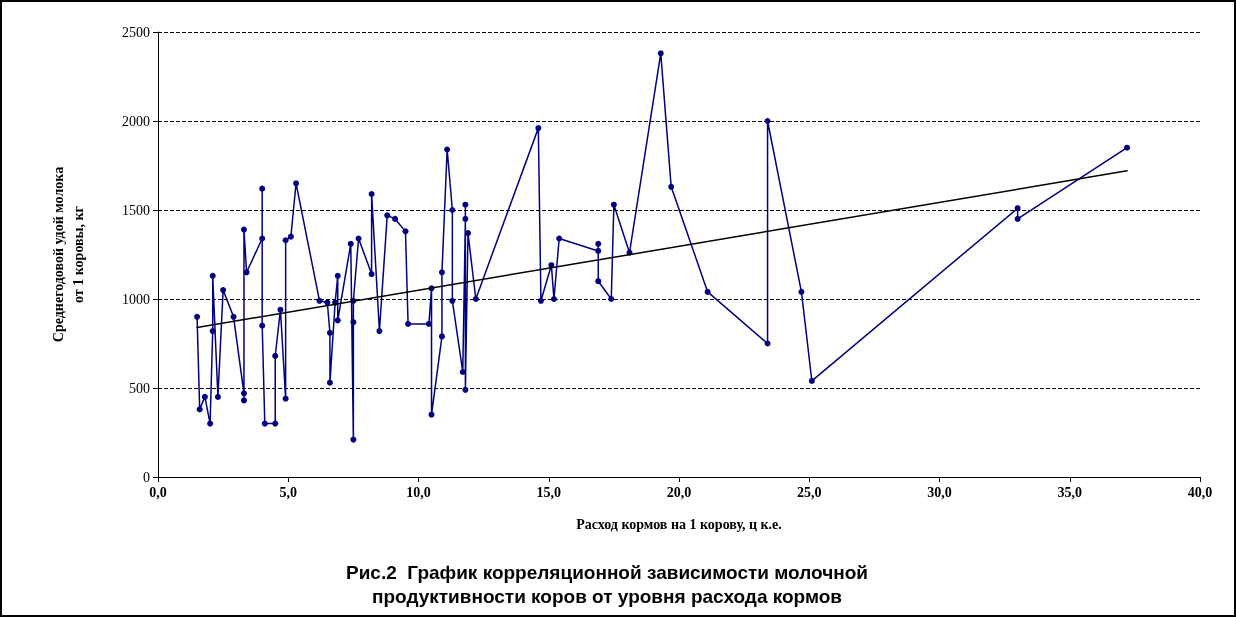 This screenshot has height=617, width=1236. What do you see at coordinates (68, 254) in the screenshot?
I see `y-axis-title: Среднегодовой удой молока от 1 коровы, кг` at bounding box center [68, 254].